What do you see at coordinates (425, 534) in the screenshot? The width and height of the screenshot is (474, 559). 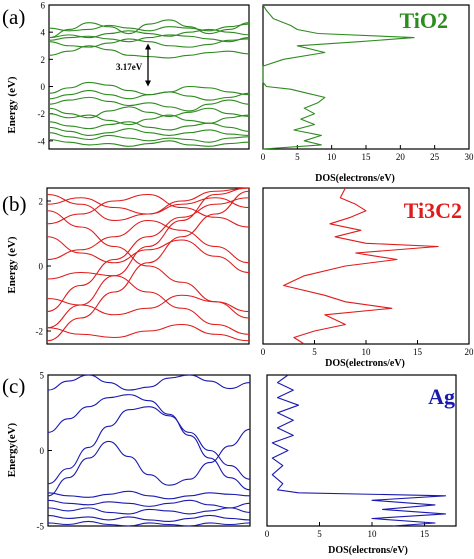 I see `dos-xtick-label-2-3: 15` at bounding box center [425, 534].